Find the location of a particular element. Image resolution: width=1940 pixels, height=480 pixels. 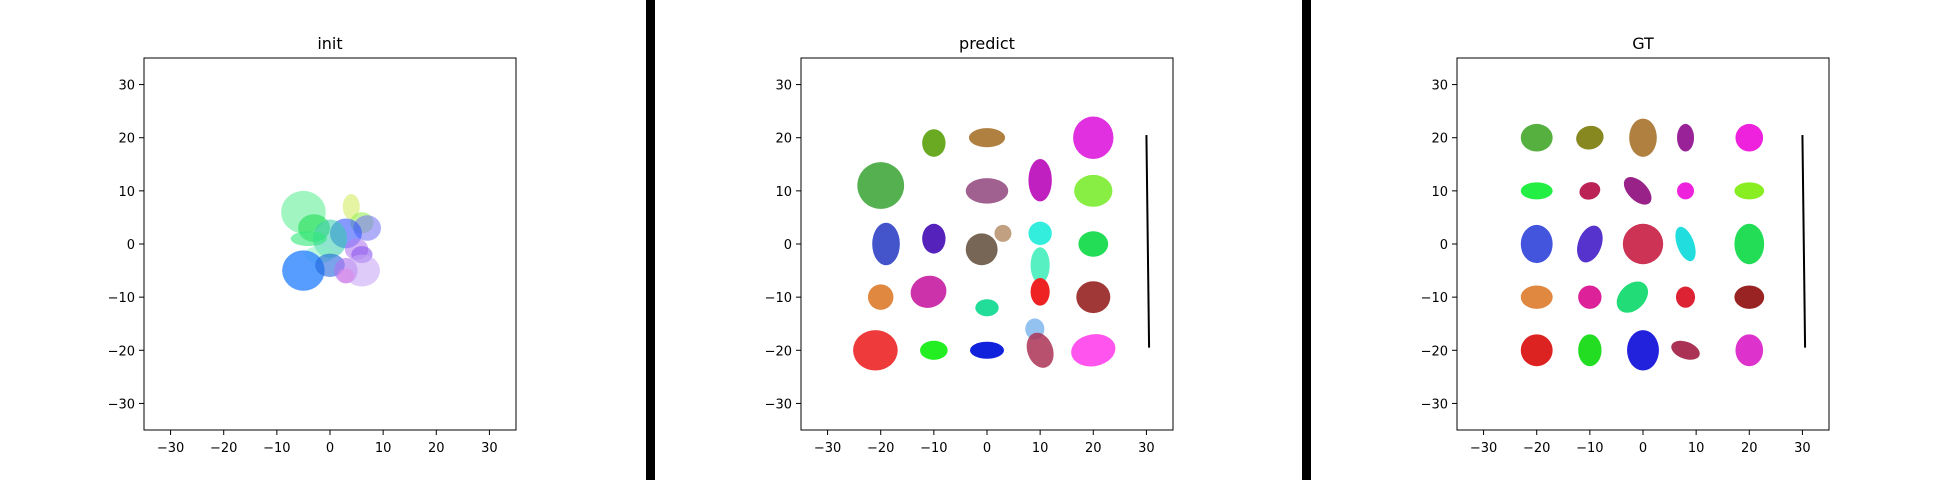

chart-title: predict is located at coordinates (987, 43).